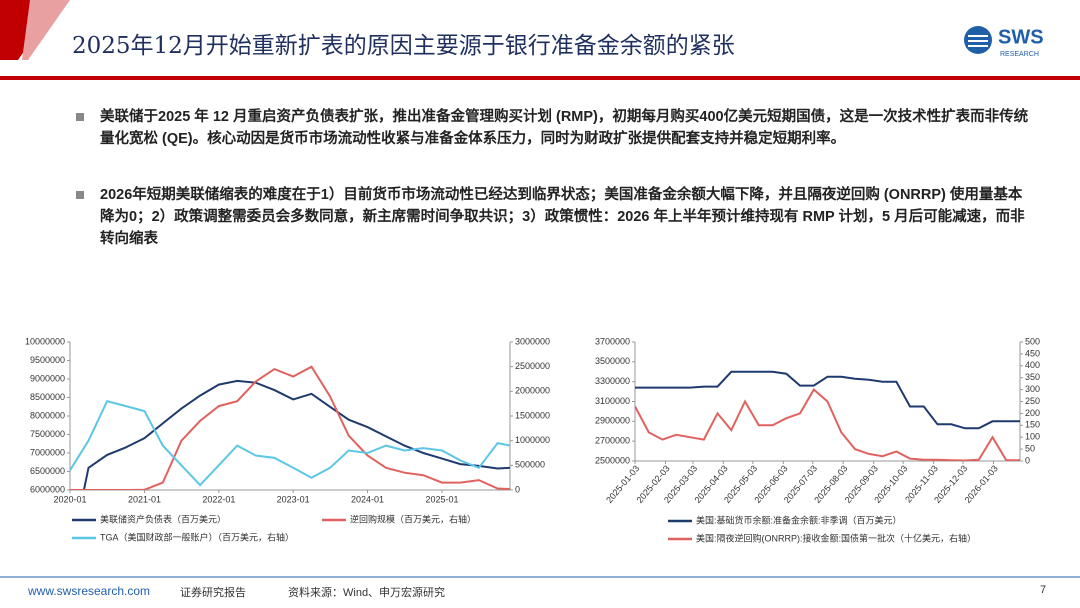  Describe the element at coordinates (1032, 365) in the screenshot. I see `y2-tick-label: 400` at that location.